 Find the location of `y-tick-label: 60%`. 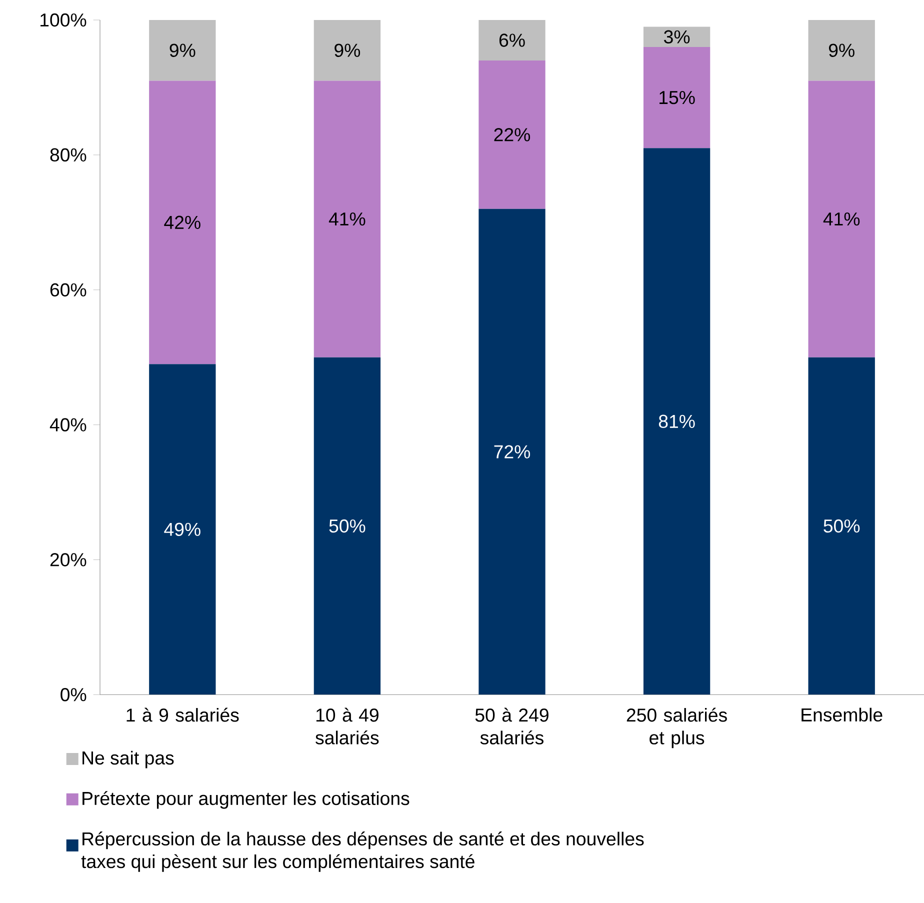

y-tick-label: 60% is located at coordinates (68, 290).